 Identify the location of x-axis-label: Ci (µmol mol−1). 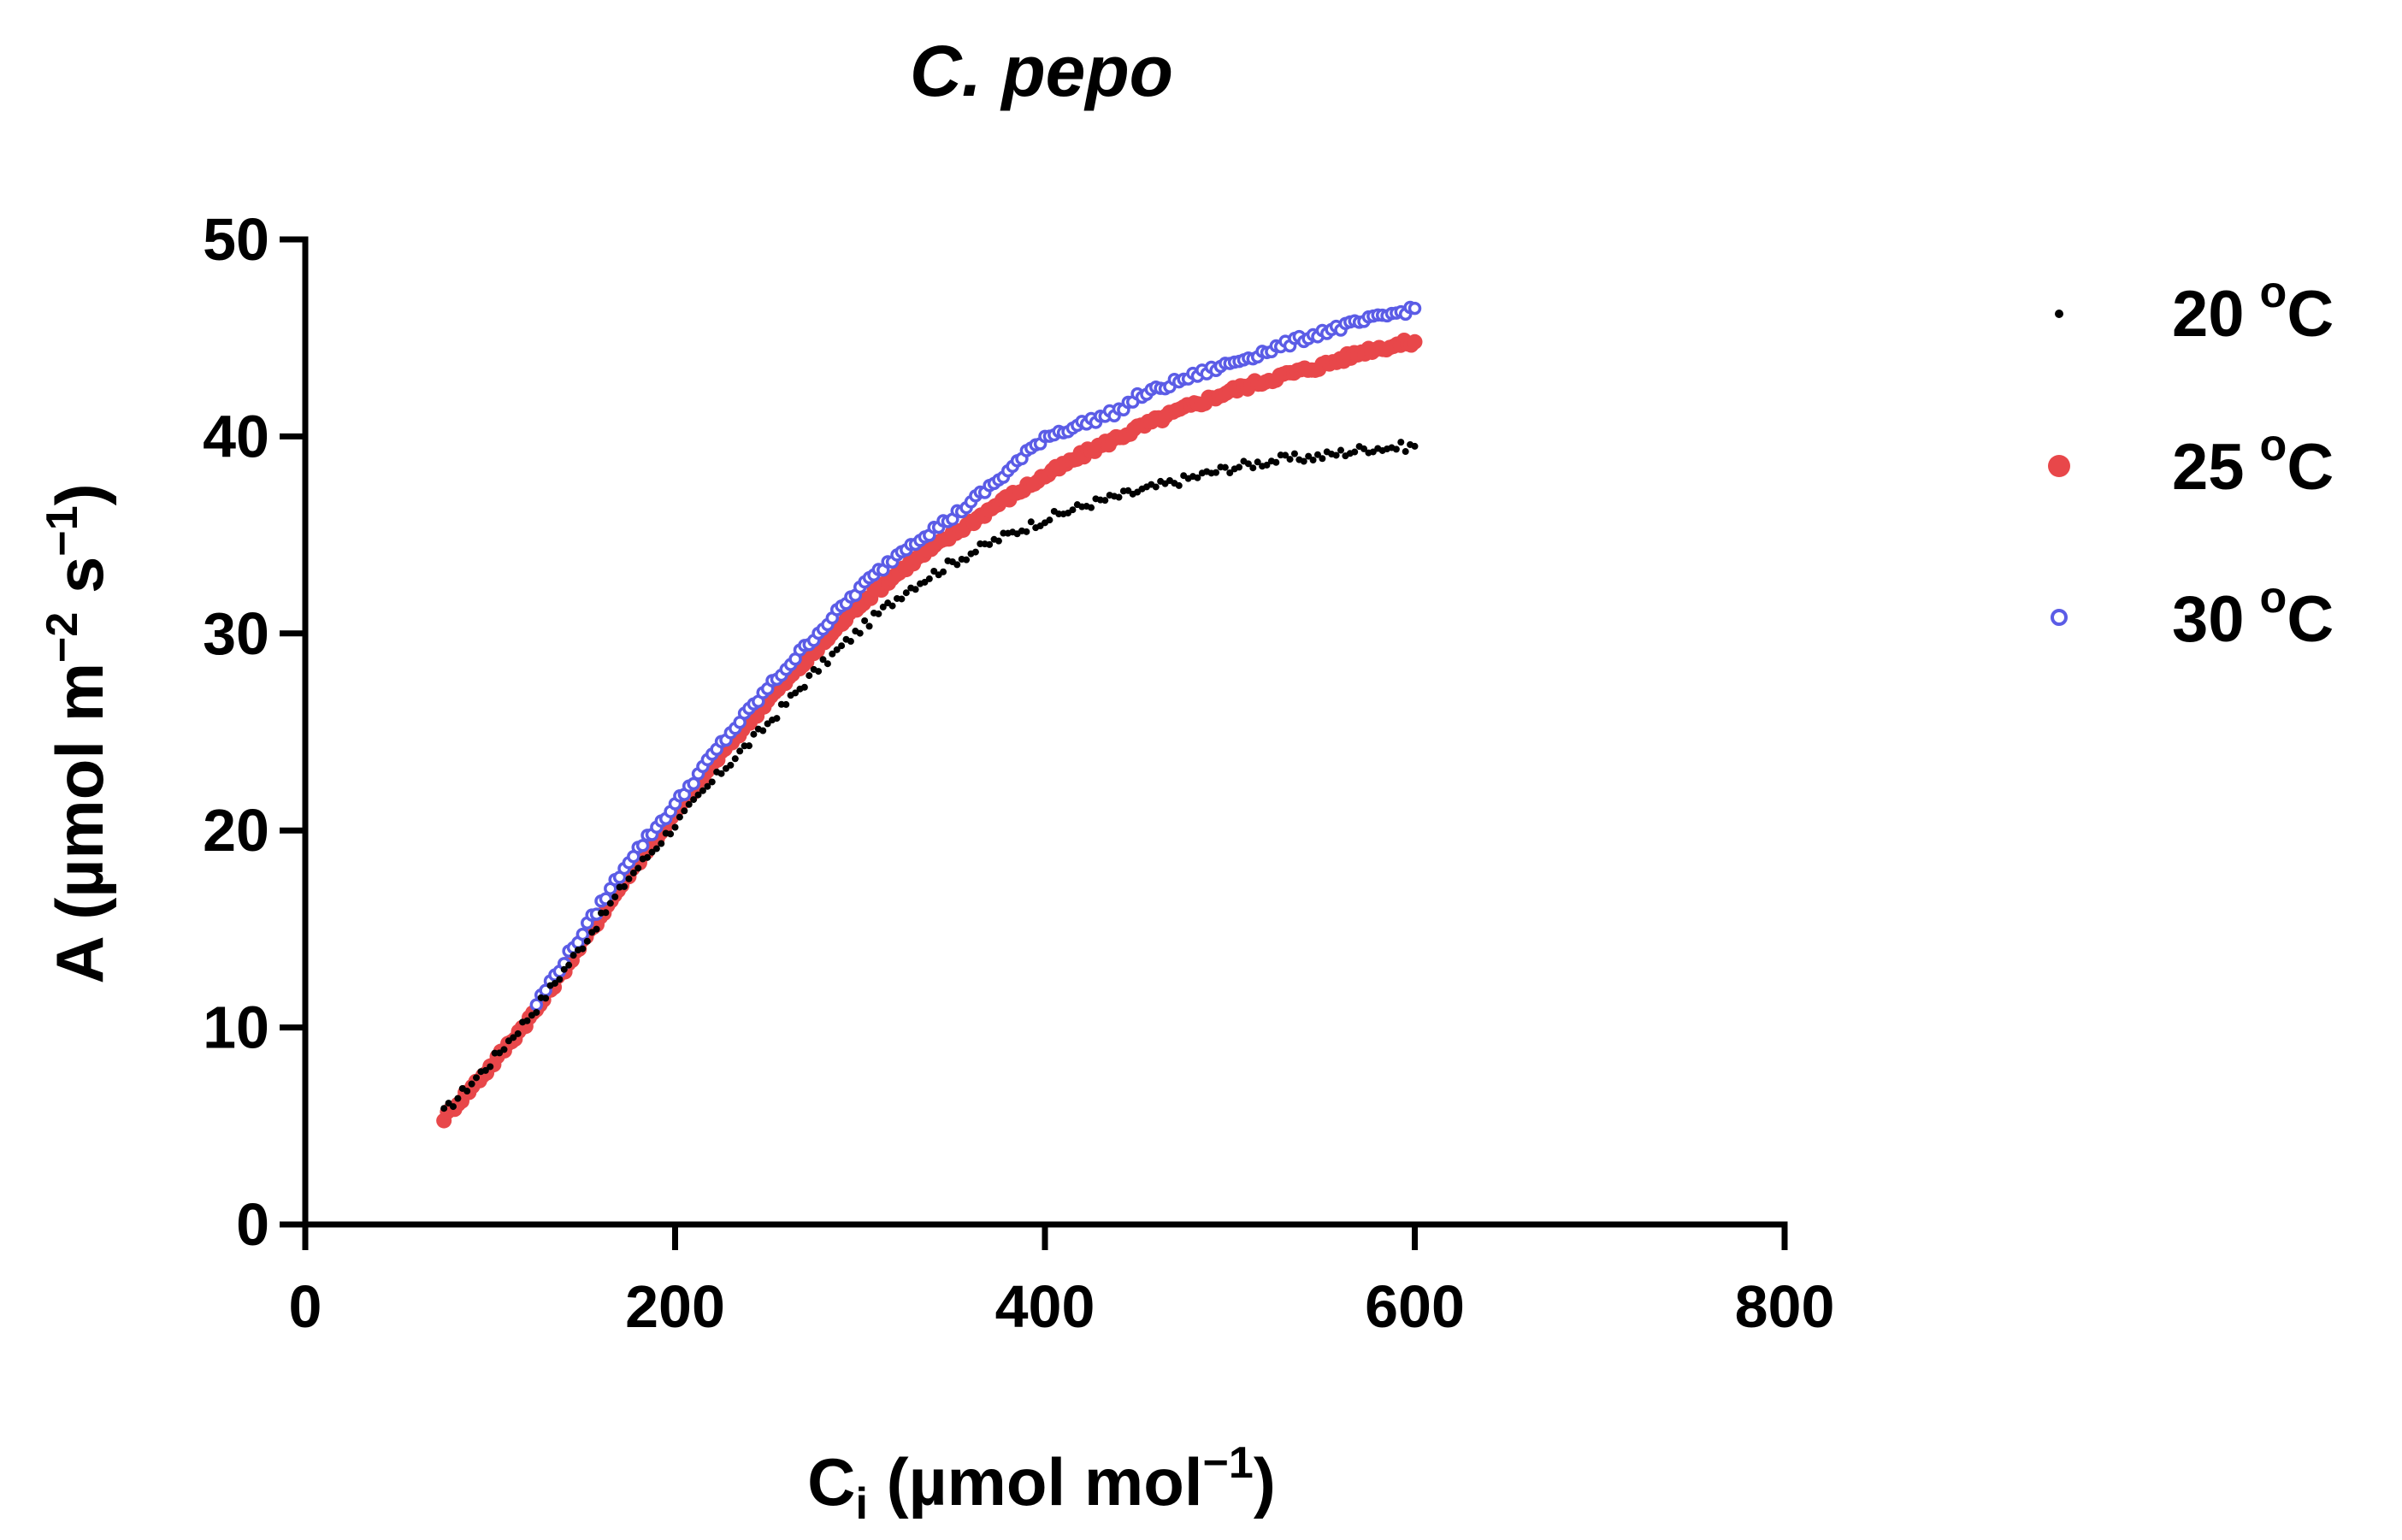
(1041, 1484).